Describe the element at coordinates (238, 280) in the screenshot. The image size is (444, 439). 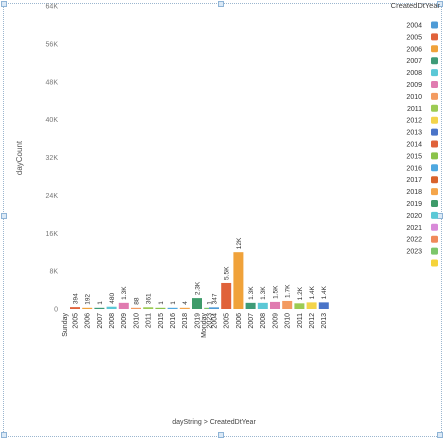
I see `bar-monday-2006` at that location.